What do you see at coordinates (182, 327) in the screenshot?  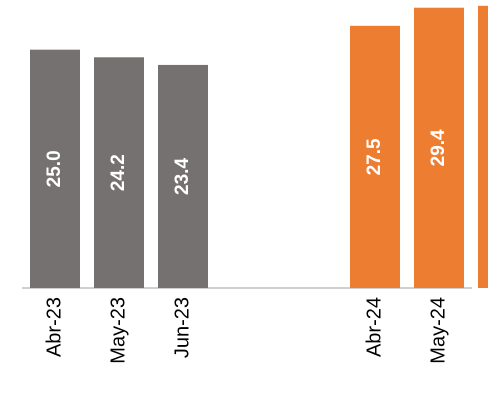 I see `x-tick-label: Jun-23` at bounding box center [182, 327].